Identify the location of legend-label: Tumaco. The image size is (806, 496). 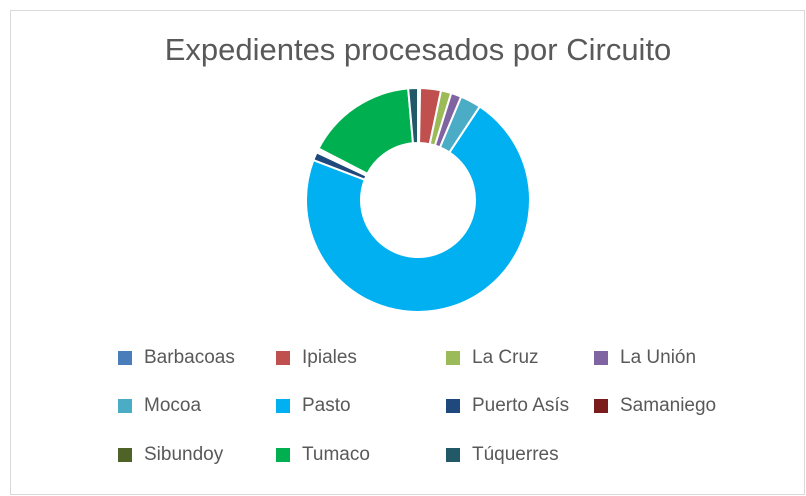
(336, 454).